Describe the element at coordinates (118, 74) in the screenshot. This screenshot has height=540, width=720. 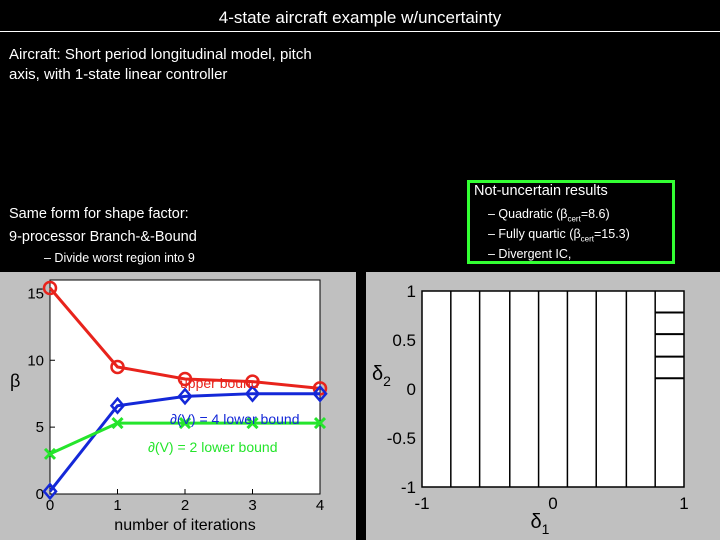
I see `intro-line-2: axis, with 1-state linear controller` at that location.